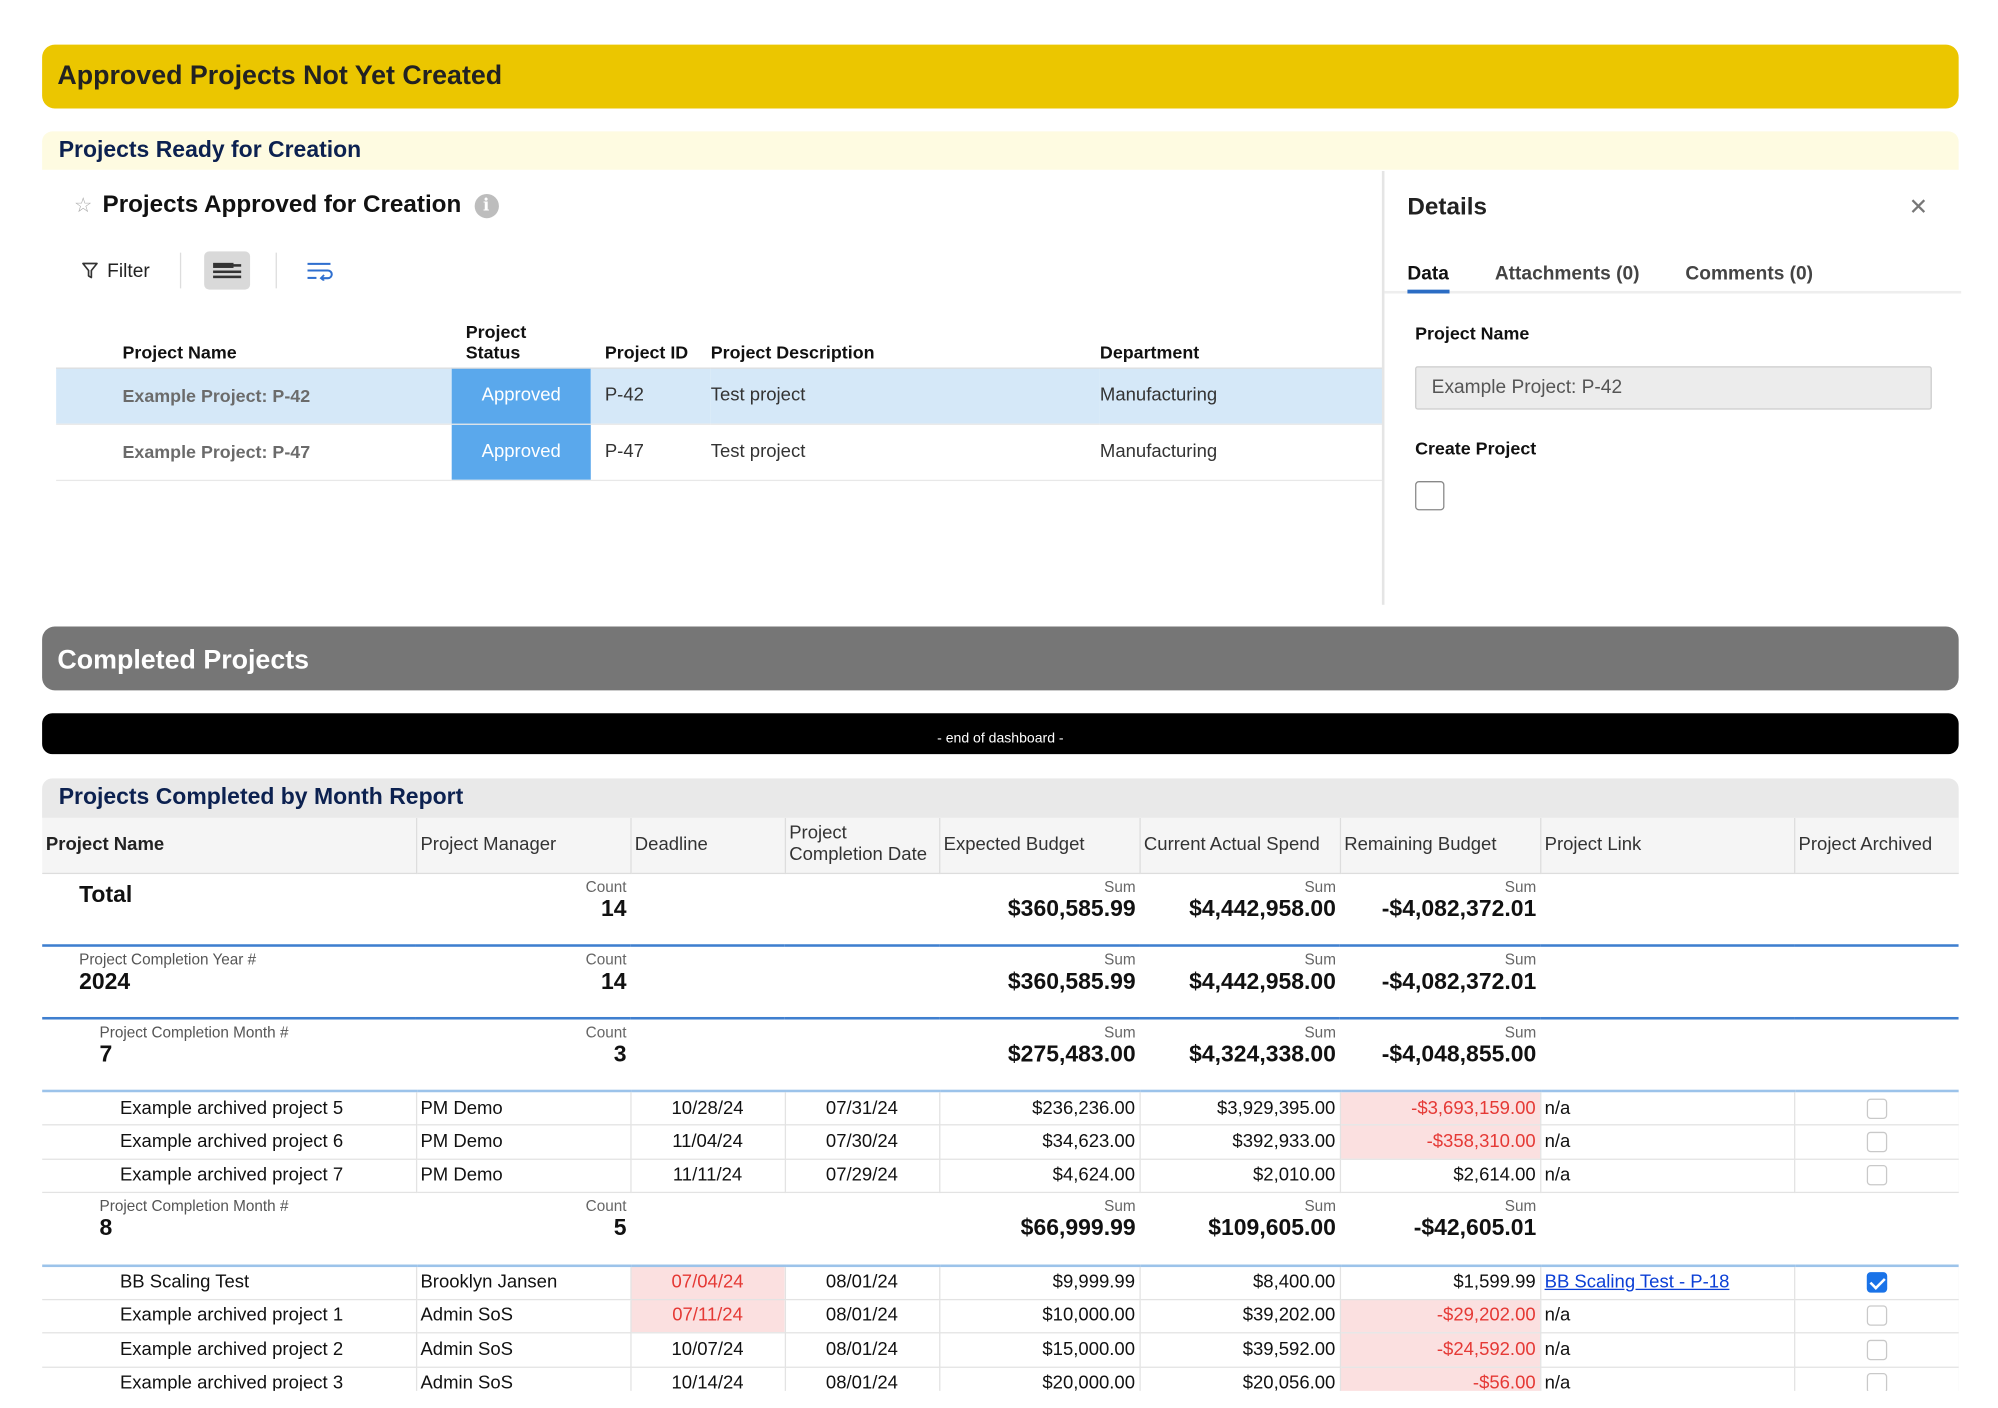 The height and width of the screenshot is (1408, 1998). What do you see at coordinates (229, 1142) in the screenshot?
I see `cell-project-name: Example archived project 6` at bounding box center [229, 1142].